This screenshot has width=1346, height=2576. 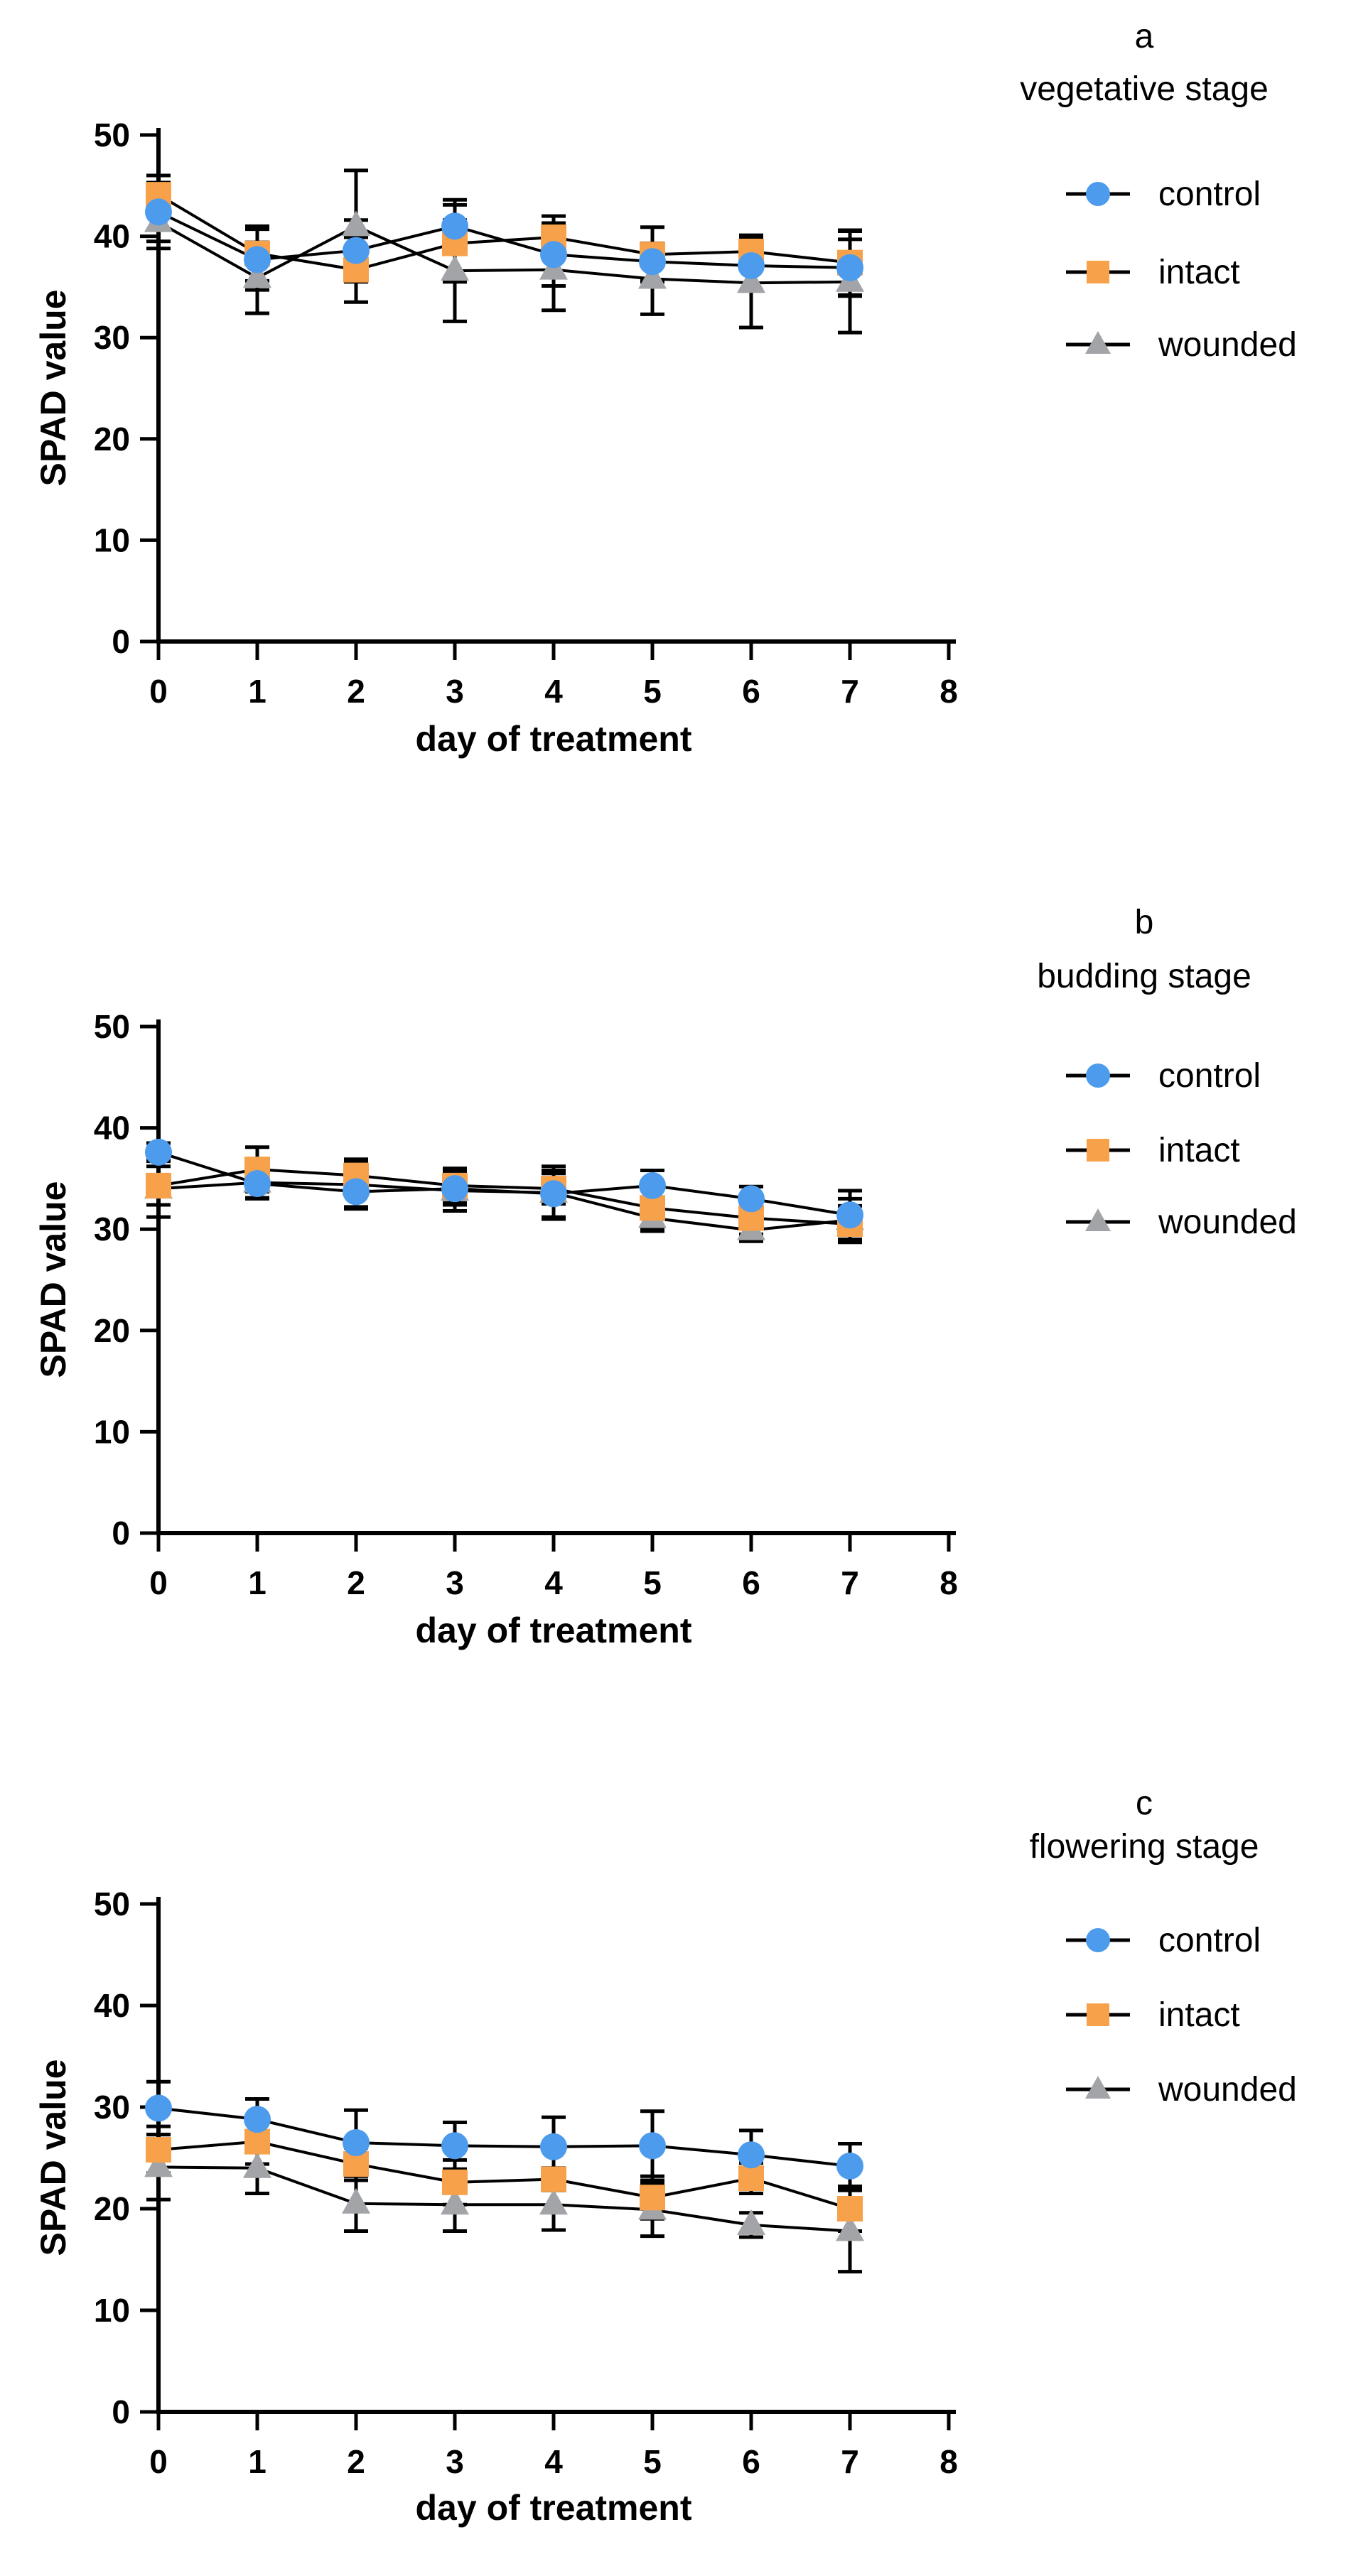 I want to click on panel-c-title: c, so click(x=1144, y=1803).